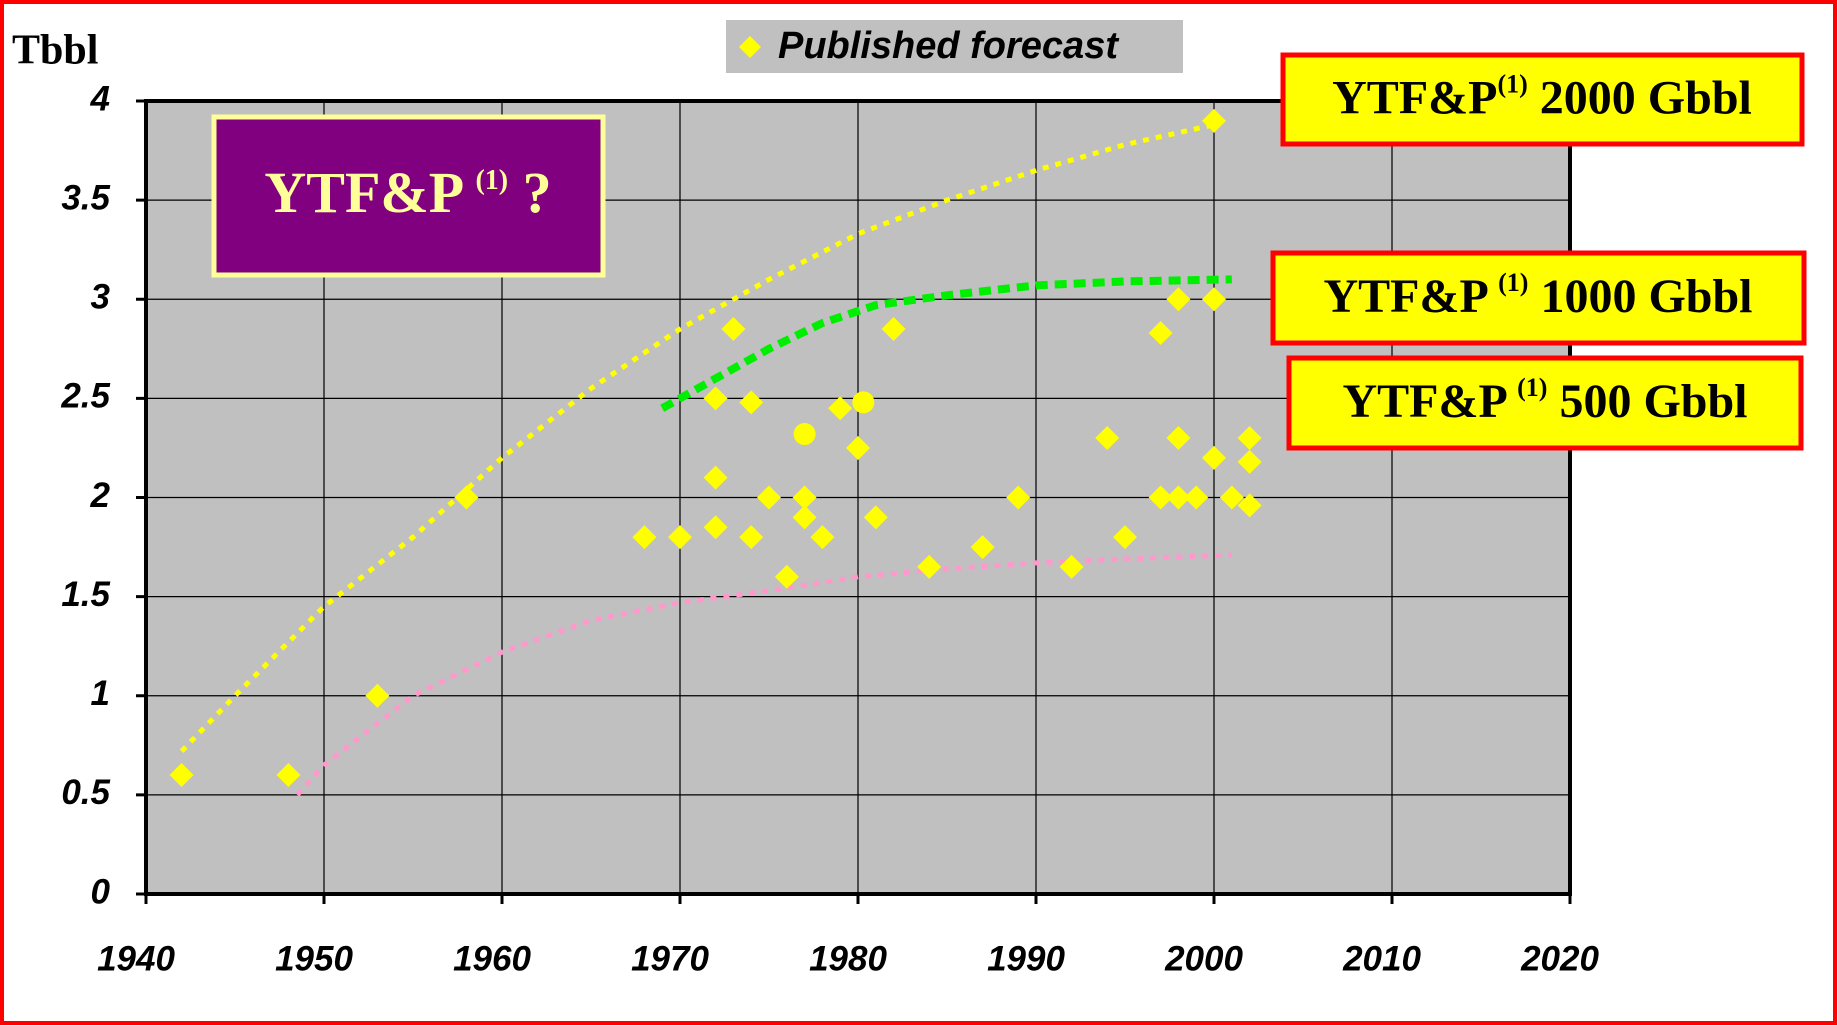 The height and width of the screenshot is (1025, 1837). Describe the element at coordinates (100, 98) in the screenshot. I see `y-tick-label: 4` at that location.